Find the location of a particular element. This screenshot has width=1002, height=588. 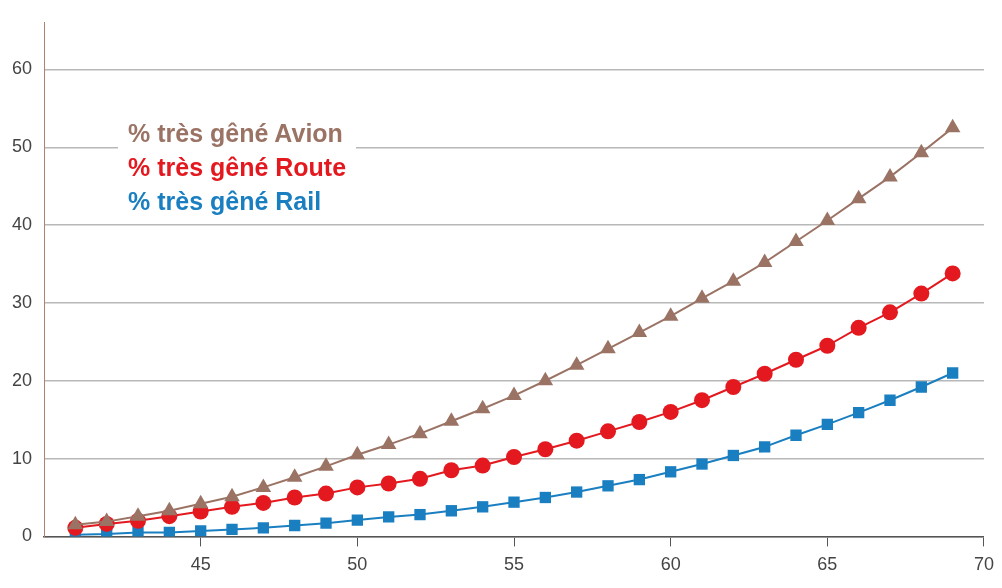

x-tick-label: 45 is located at coordinates (200, 564).